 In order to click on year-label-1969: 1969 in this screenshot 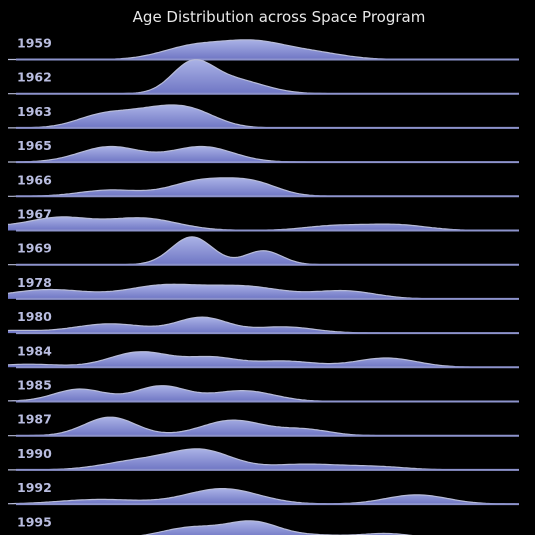, I will do `click(34, 248)`.